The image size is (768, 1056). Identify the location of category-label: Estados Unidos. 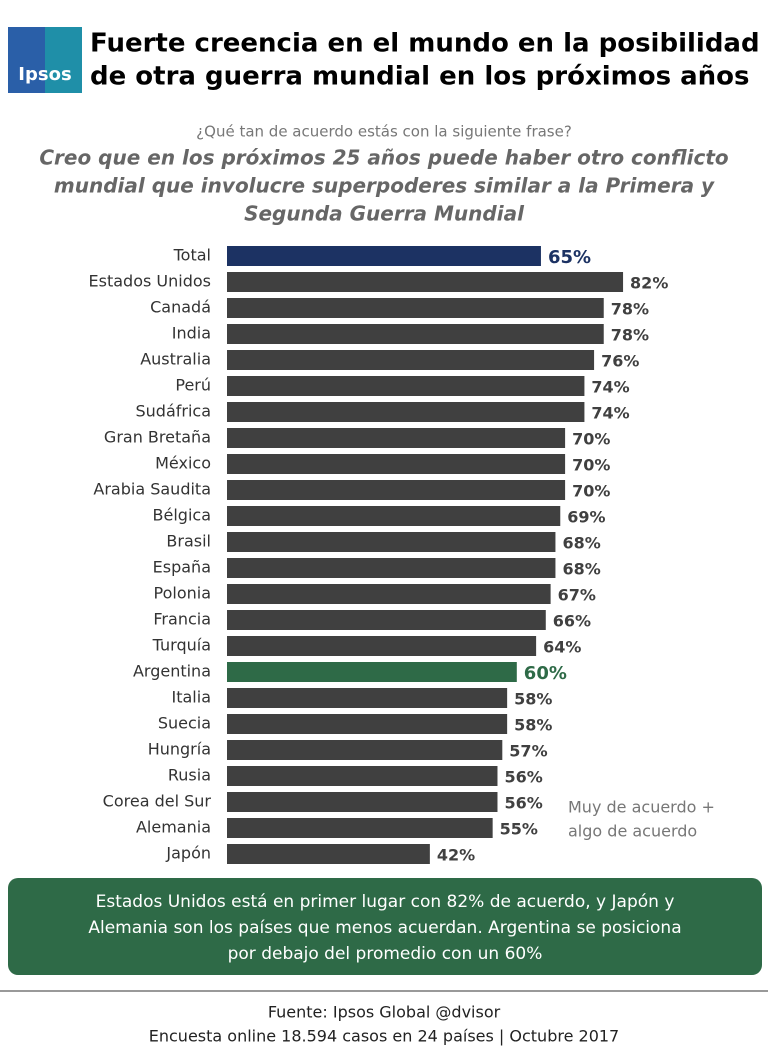
(150, 281).